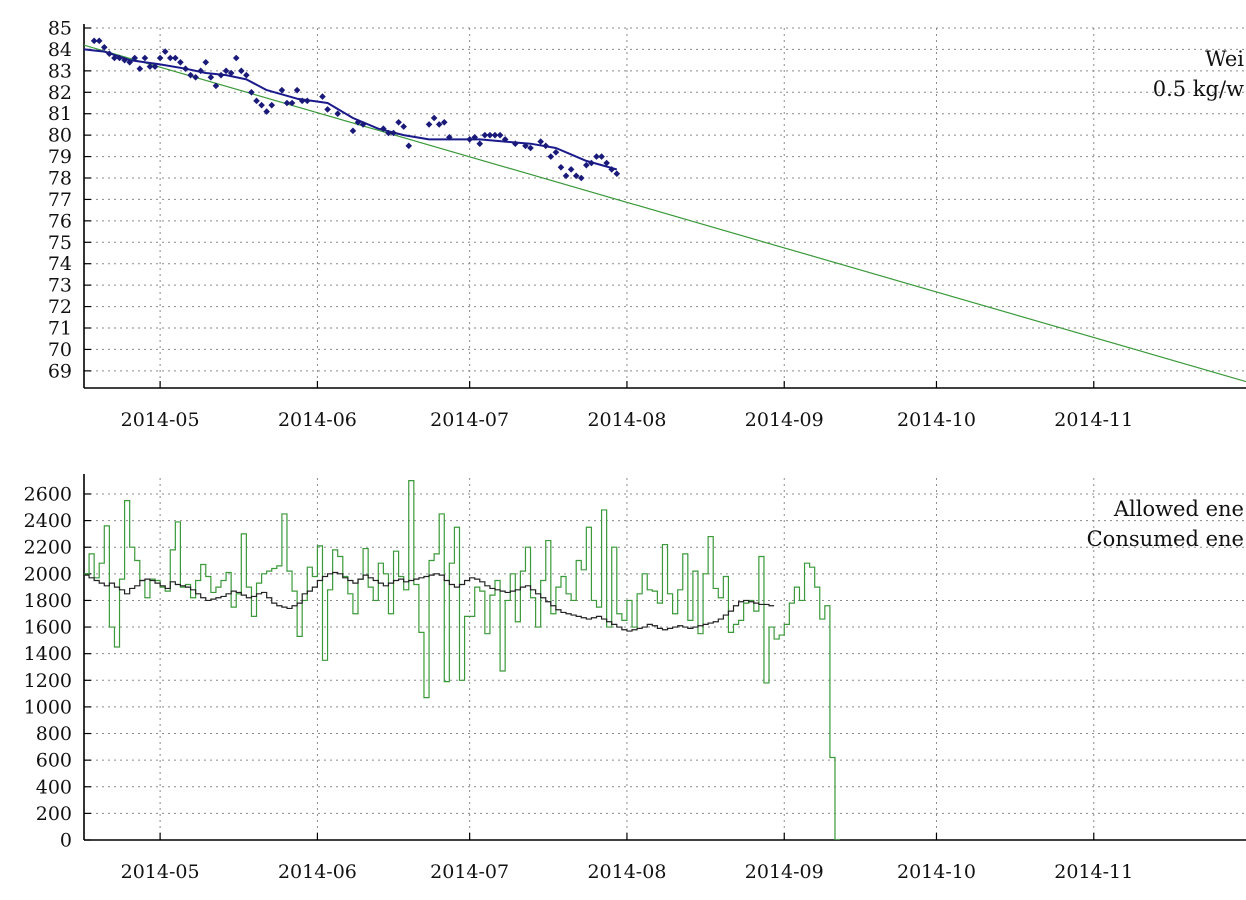 The width and height of the screenshot is (1246, 900). I want to click on energy-y-tick-label: 400, so click(54, 787).